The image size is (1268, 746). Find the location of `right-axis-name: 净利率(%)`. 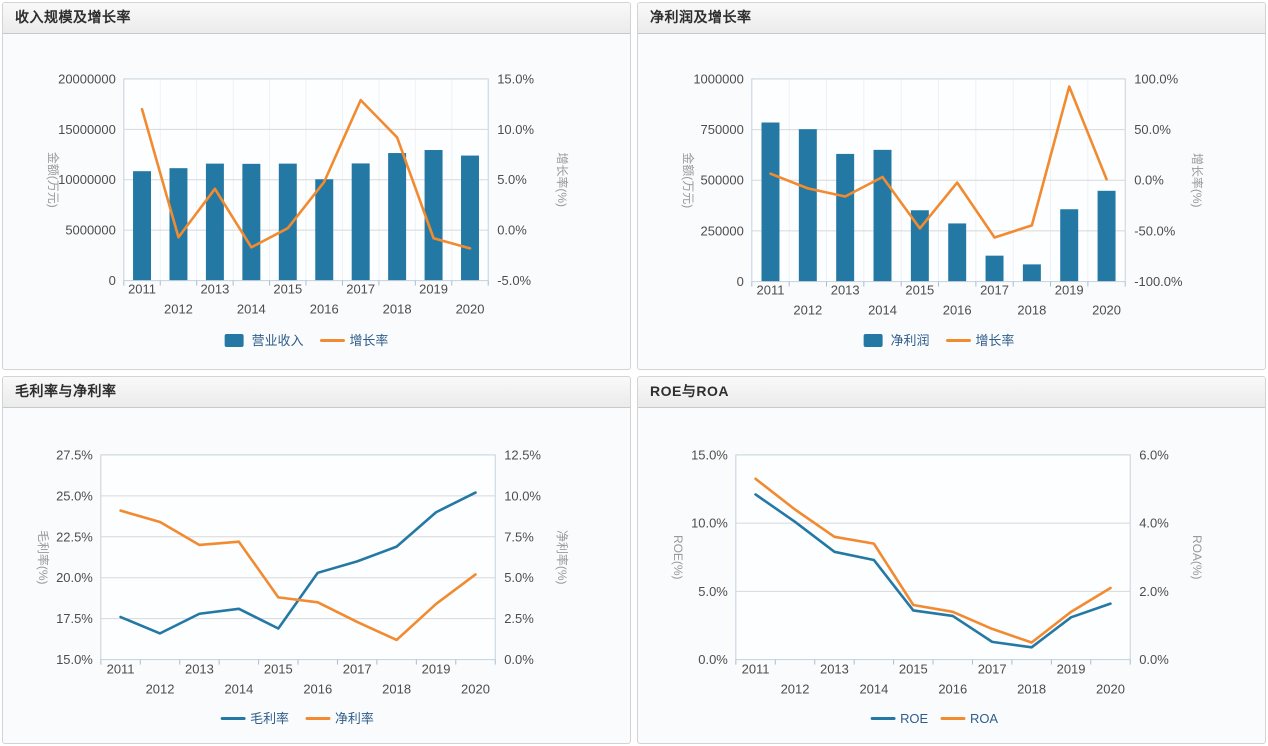

right-axis-name: 净利率(%) is located at coordinates (562, 557).